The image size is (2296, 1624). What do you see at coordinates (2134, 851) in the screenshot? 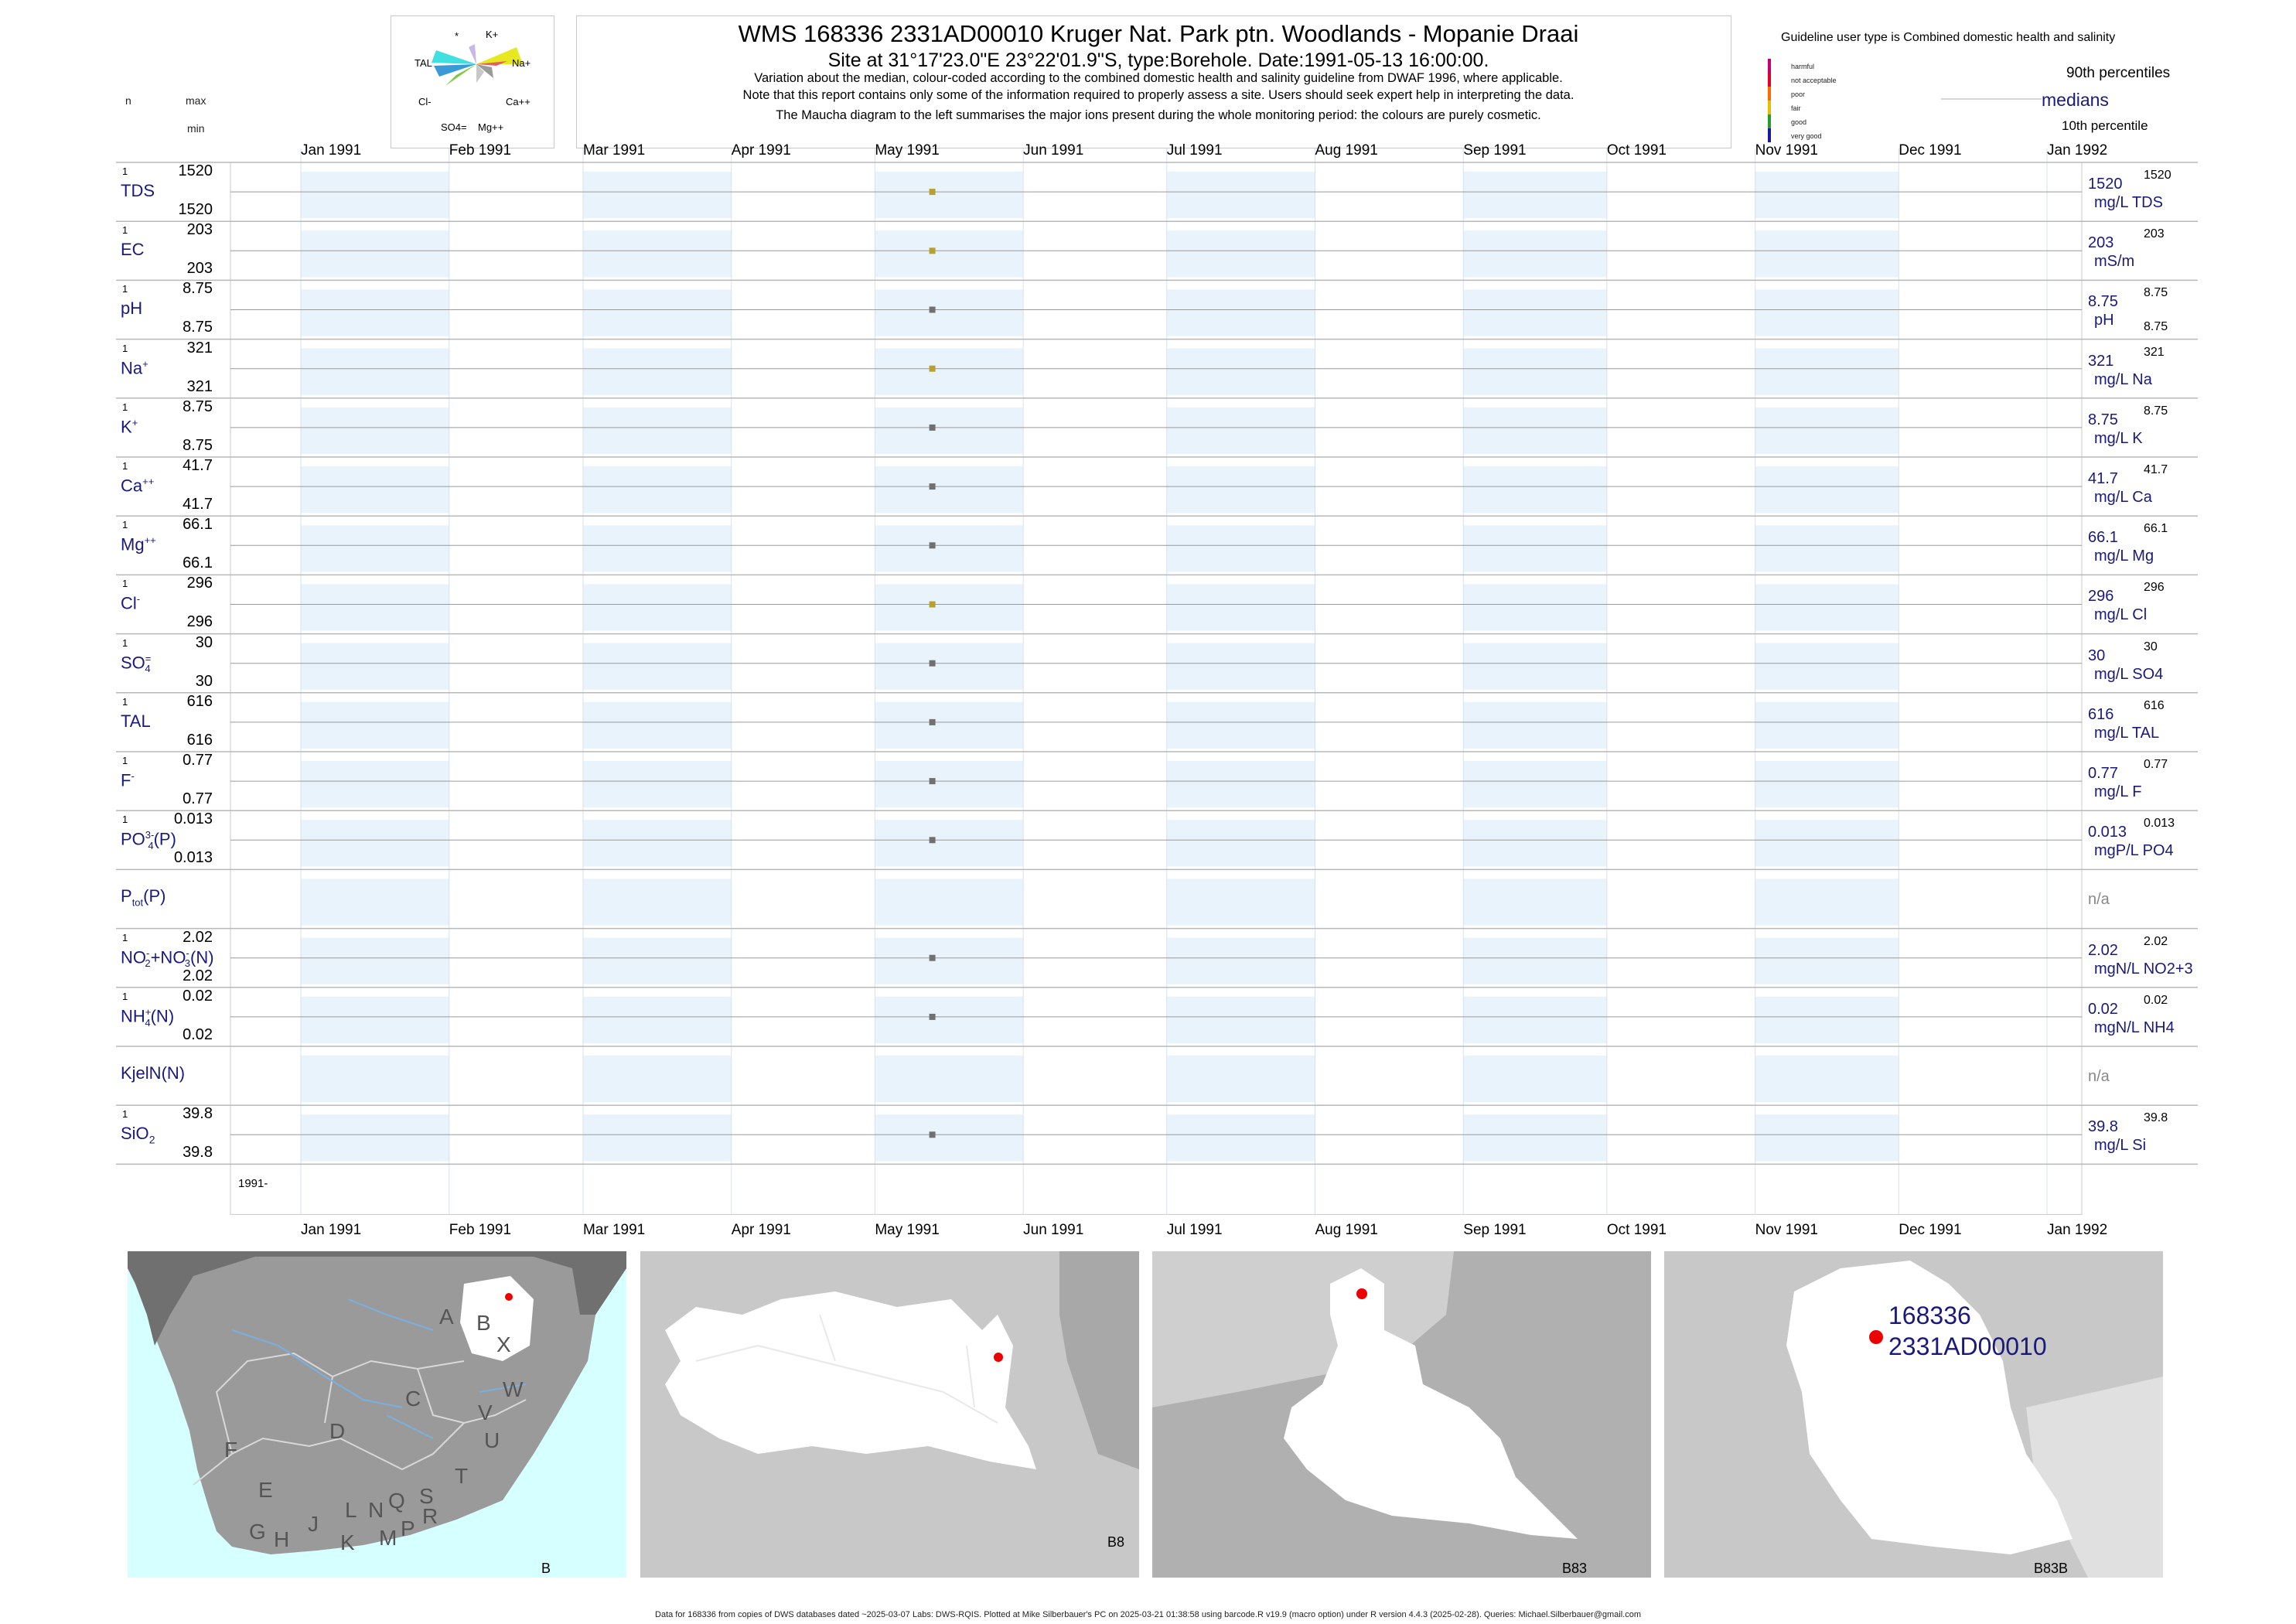
I see `row-right-unit-po4: mgP/L PO4` at bounding box center [2134, 851].